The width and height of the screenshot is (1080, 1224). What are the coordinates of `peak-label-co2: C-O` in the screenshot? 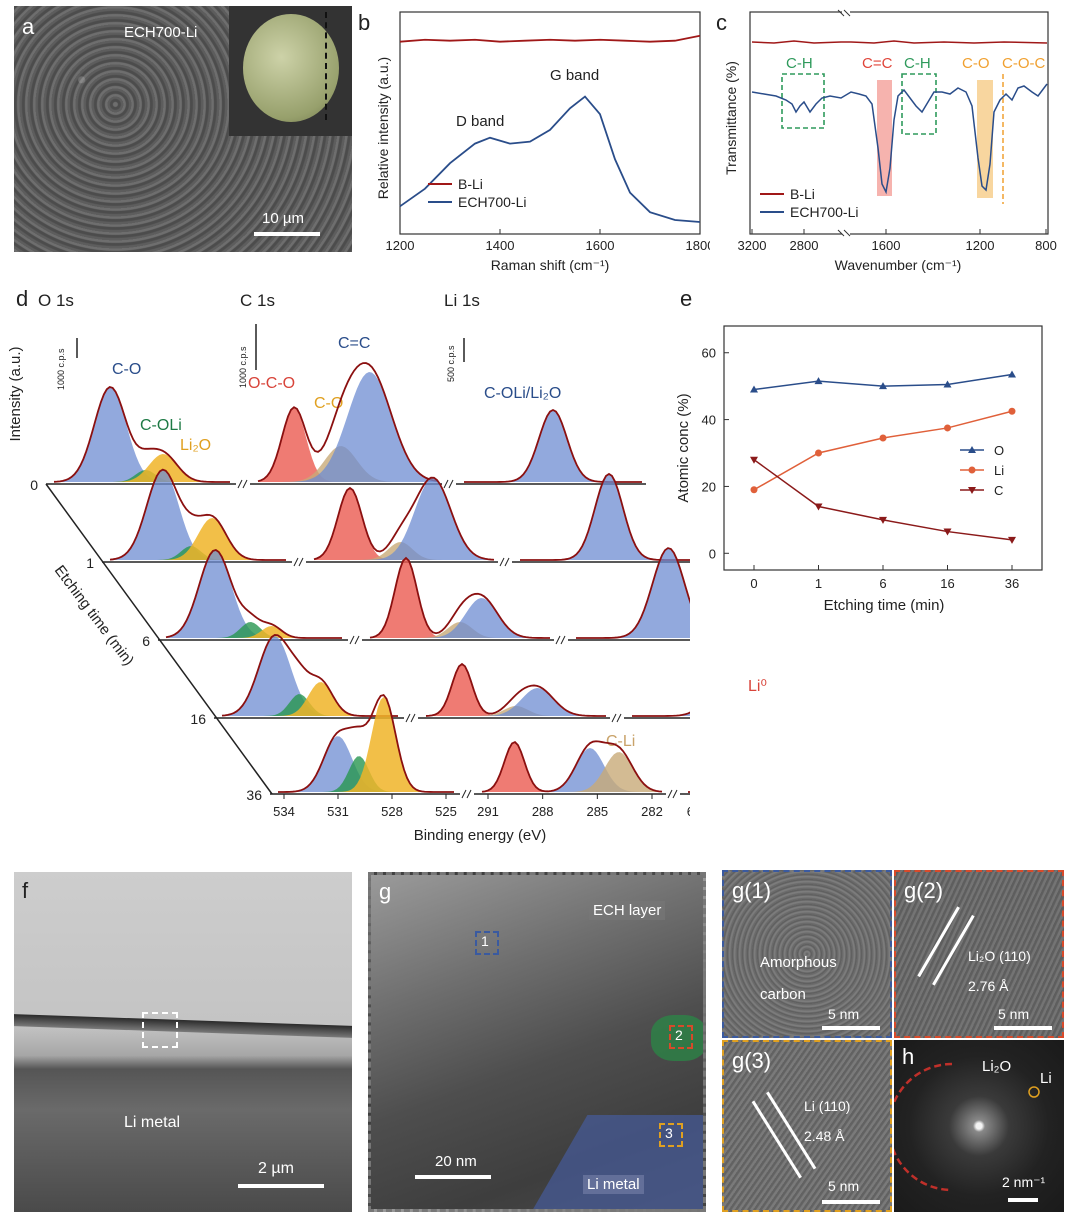 It's located at (328, 403).